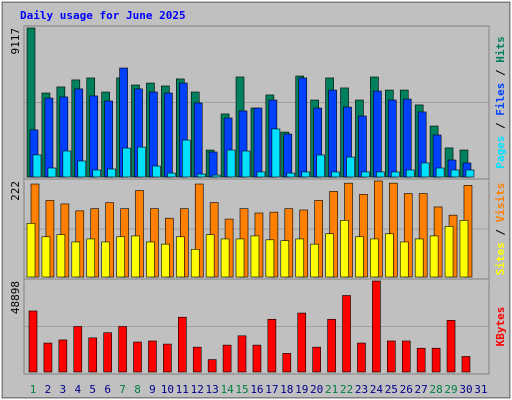 The image size is (512, 400). Describe the element at coordinates (500, 102) in the screenshot. I see `legend: Pages / Files / Hits` at that location.